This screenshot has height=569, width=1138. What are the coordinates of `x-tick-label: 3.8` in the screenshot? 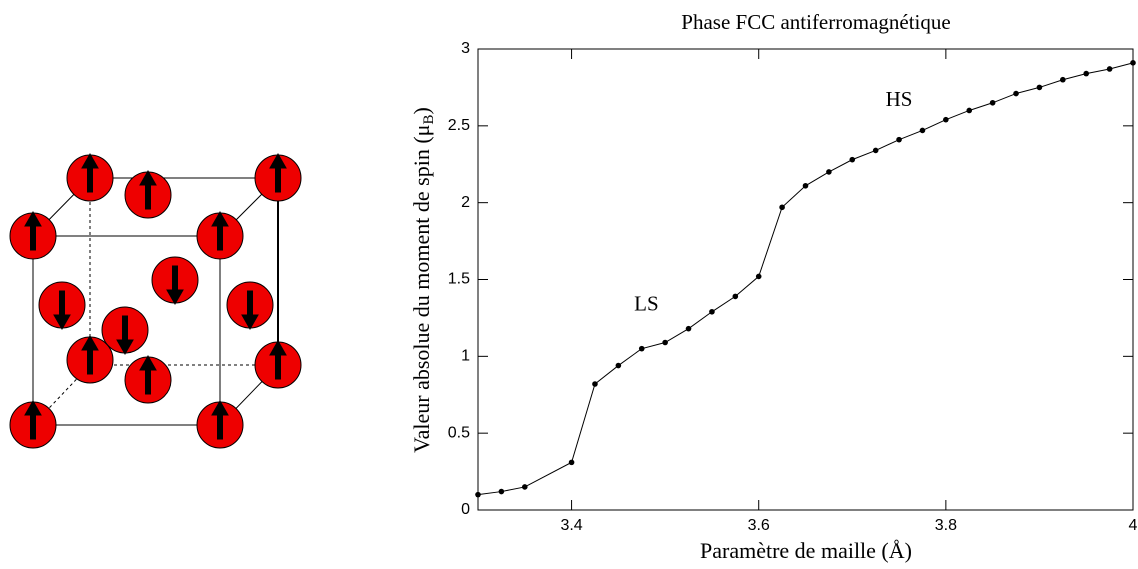 It's located at (946, 525).